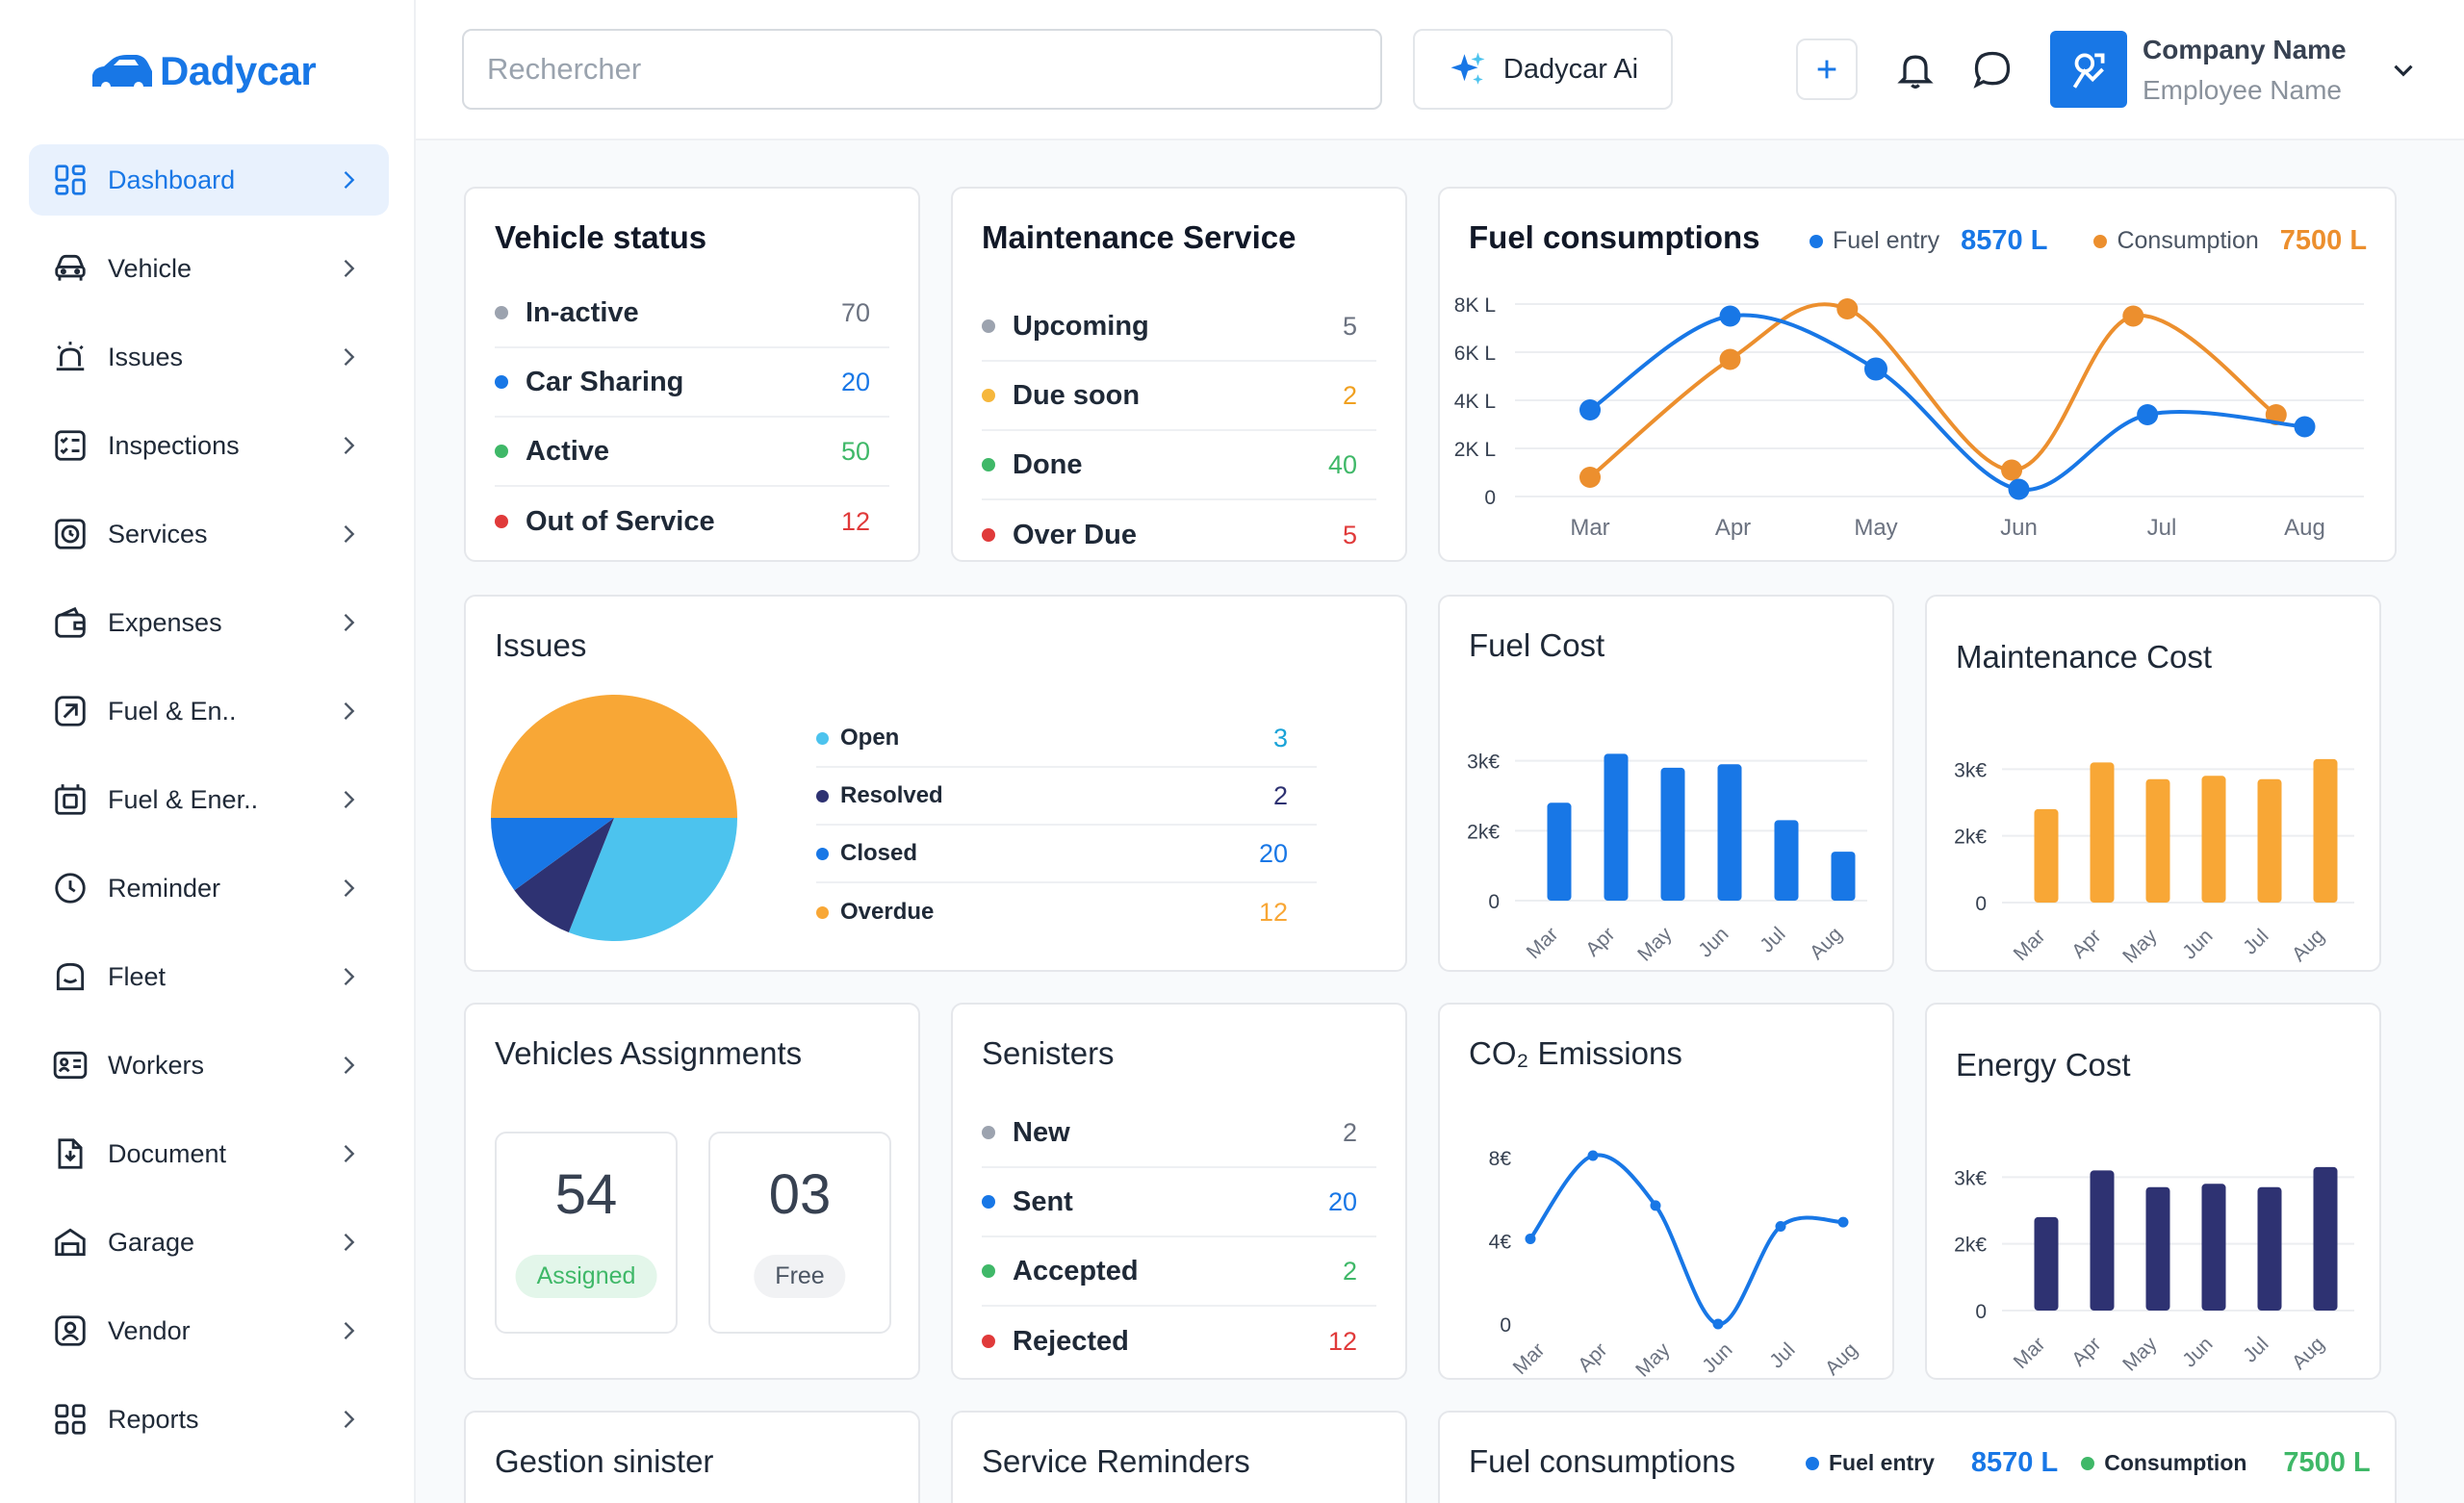 Image resolution: width=2464 pixels, height=1503 pixels. What do you see at coordinates (1467, 68) in the screenshot?
I see `sparkles-icon` at bounding box center [1467, 68].